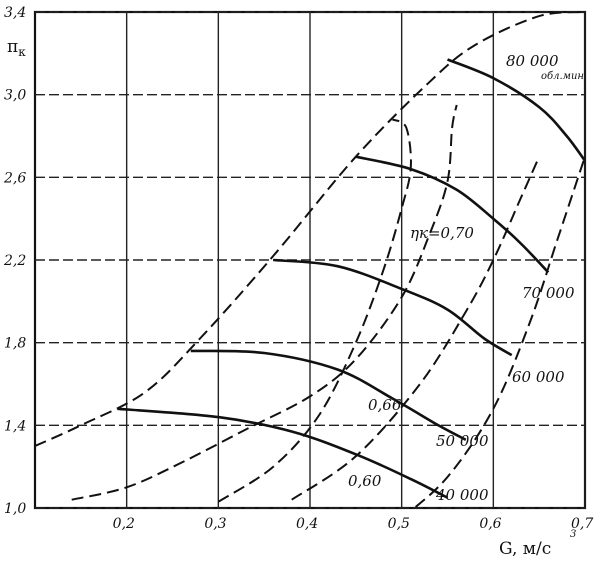  I want to click on x-tick-label: 0,4, so click(307, 524).